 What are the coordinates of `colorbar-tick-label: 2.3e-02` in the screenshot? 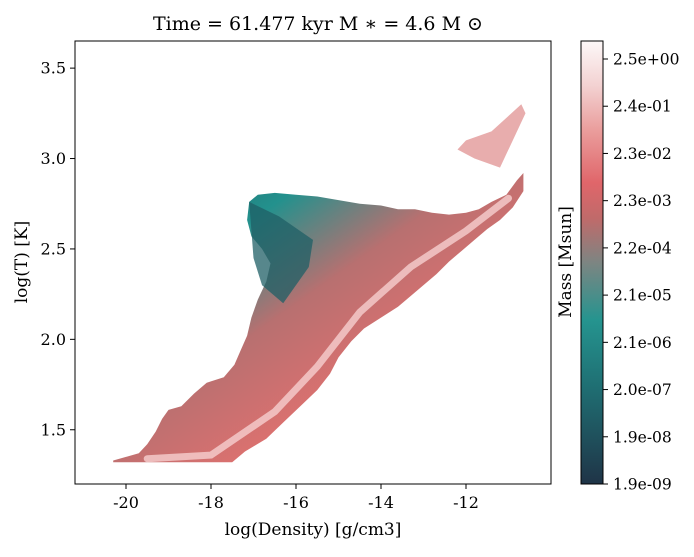 It's located at (642, 154).